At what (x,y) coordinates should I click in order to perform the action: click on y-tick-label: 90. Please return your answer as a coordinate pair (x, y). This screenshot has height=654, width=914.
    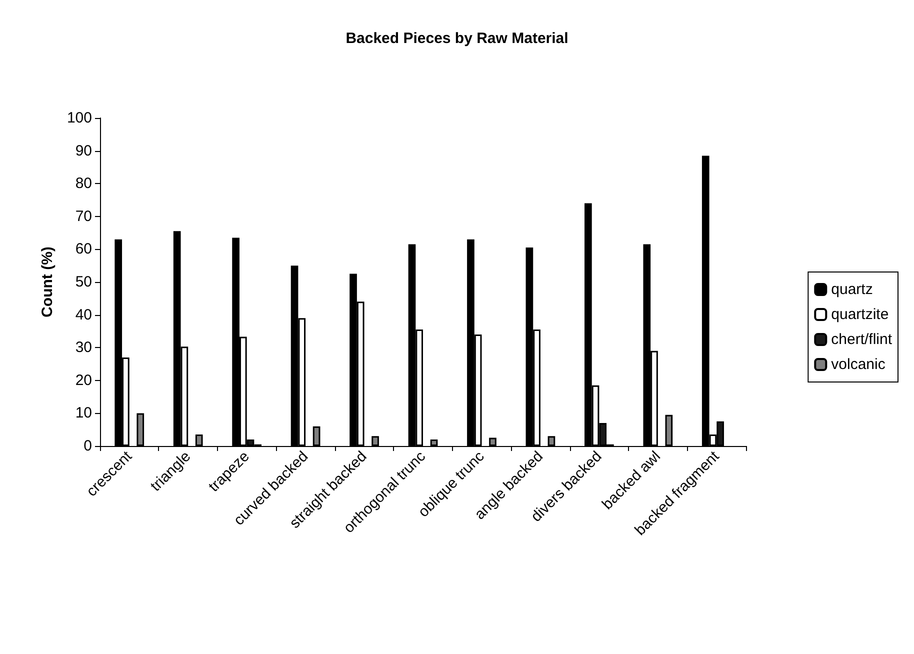
    Looking at the image, I should click on (83, 151).